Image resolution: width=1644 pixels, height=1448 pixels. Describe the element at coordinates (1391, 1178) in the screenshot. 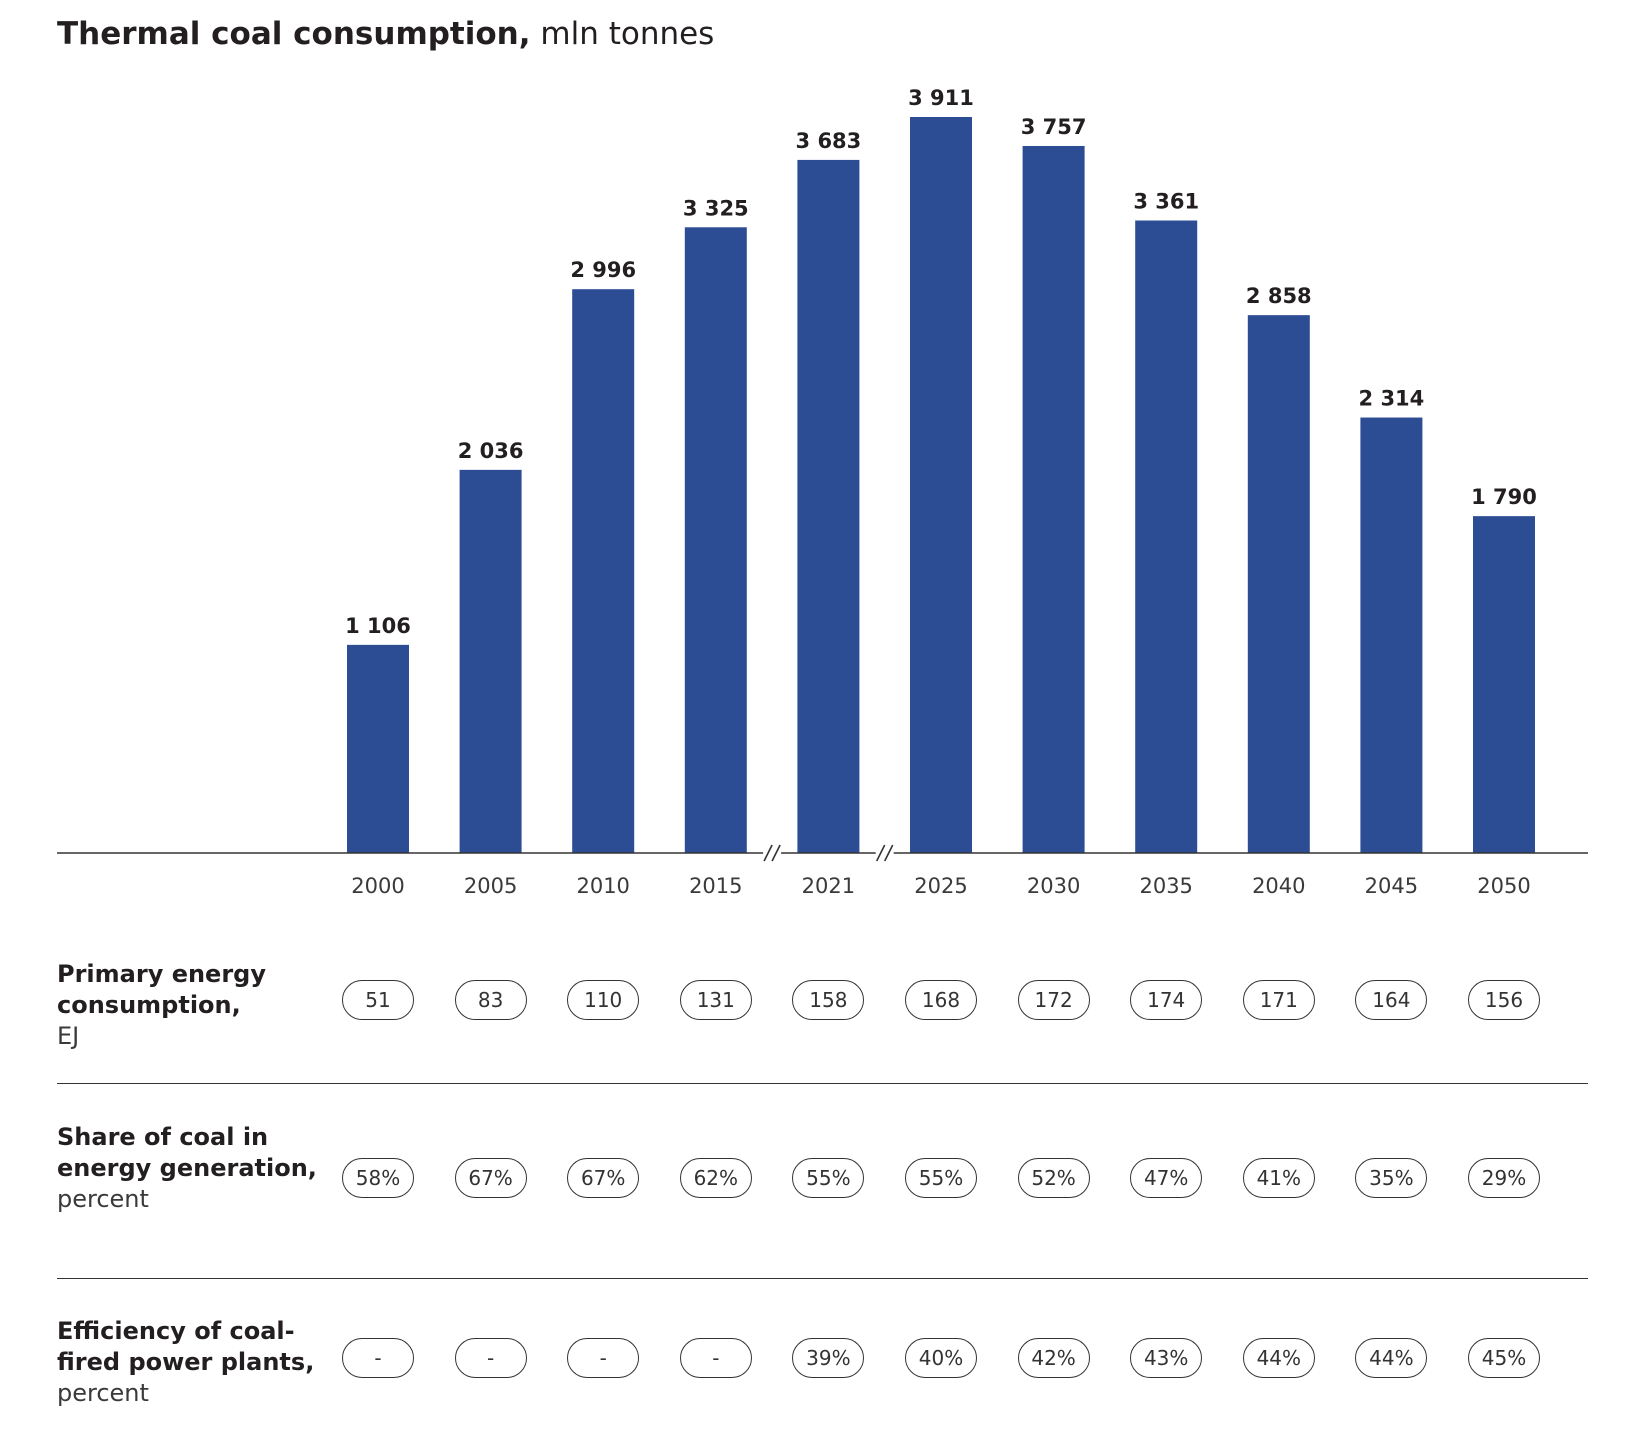

I see `value-pill: 35%` at that location.